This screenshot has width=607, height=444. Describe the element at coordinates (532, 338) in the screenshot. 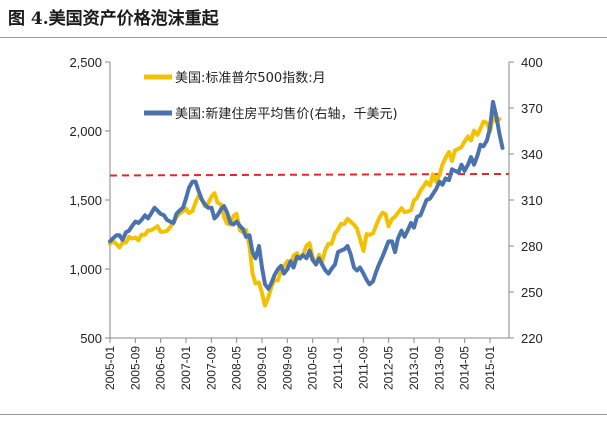

I see `right-tick-label: 220` at that location.